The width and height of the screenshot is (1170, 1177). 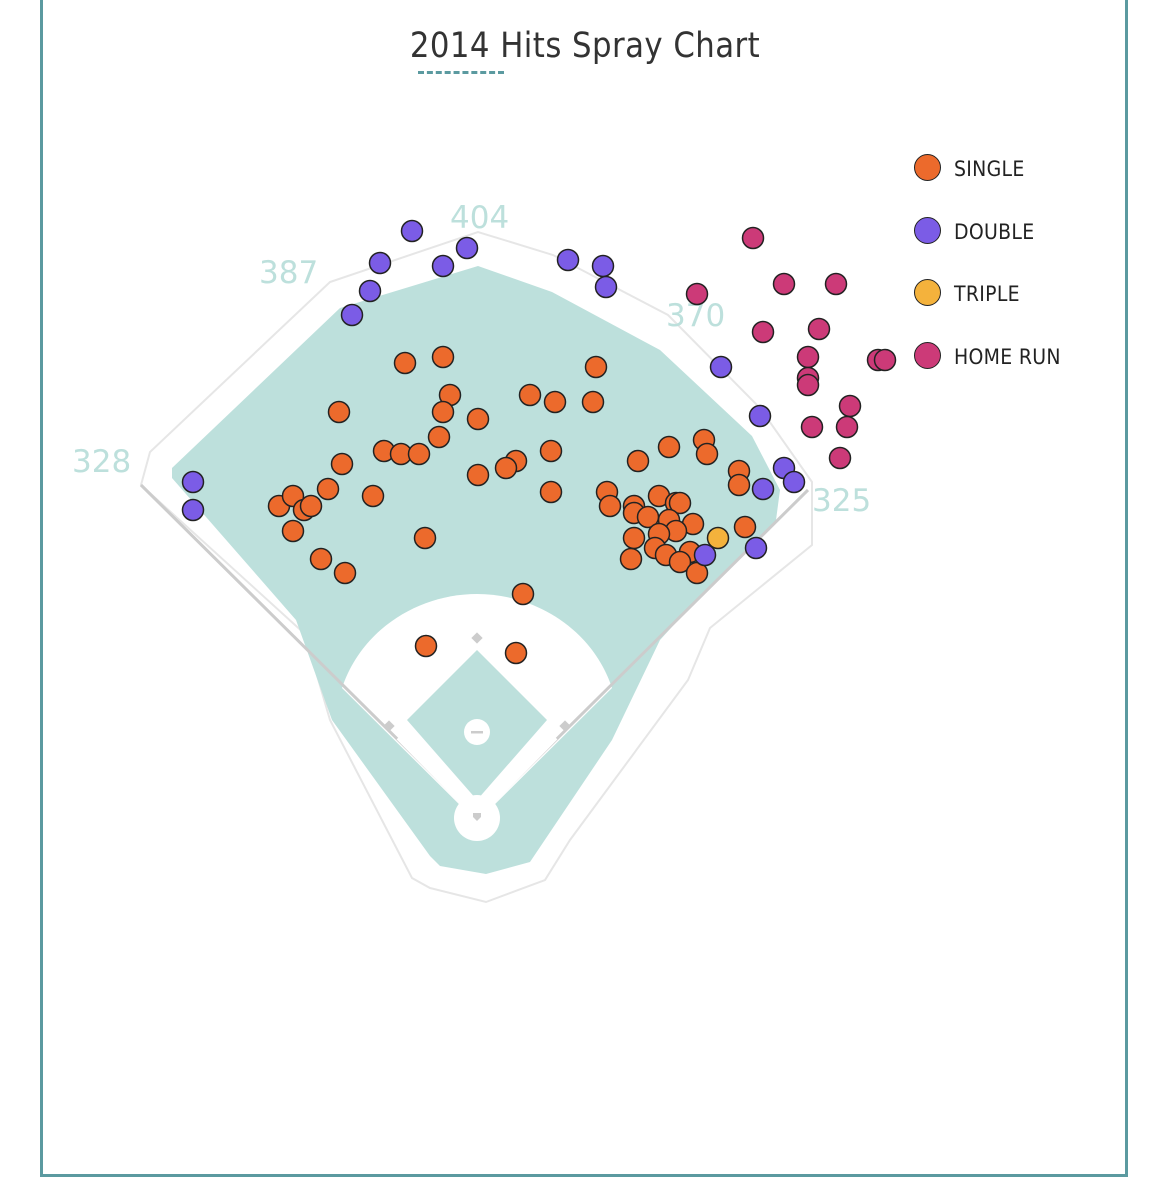 I want to click on home-plate, so click(x=477, y=817).